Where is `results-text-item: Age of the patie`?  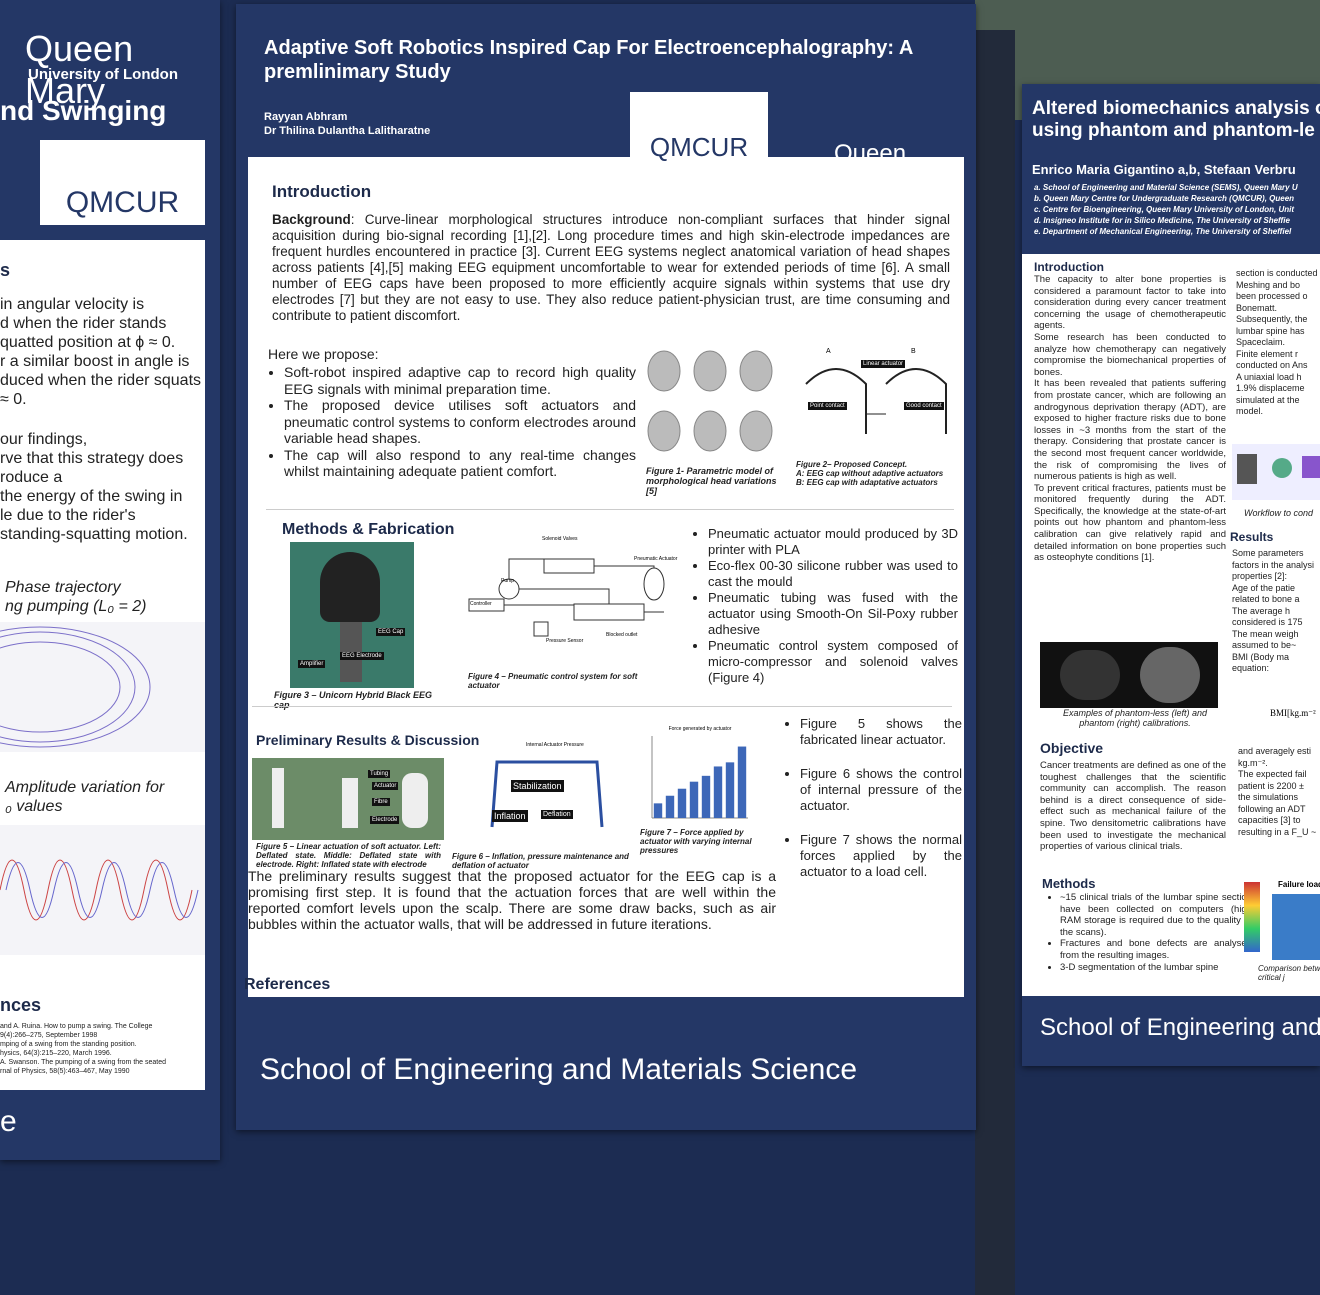
results-text-item: Age of the patie is located at coordinates (1264, 587).